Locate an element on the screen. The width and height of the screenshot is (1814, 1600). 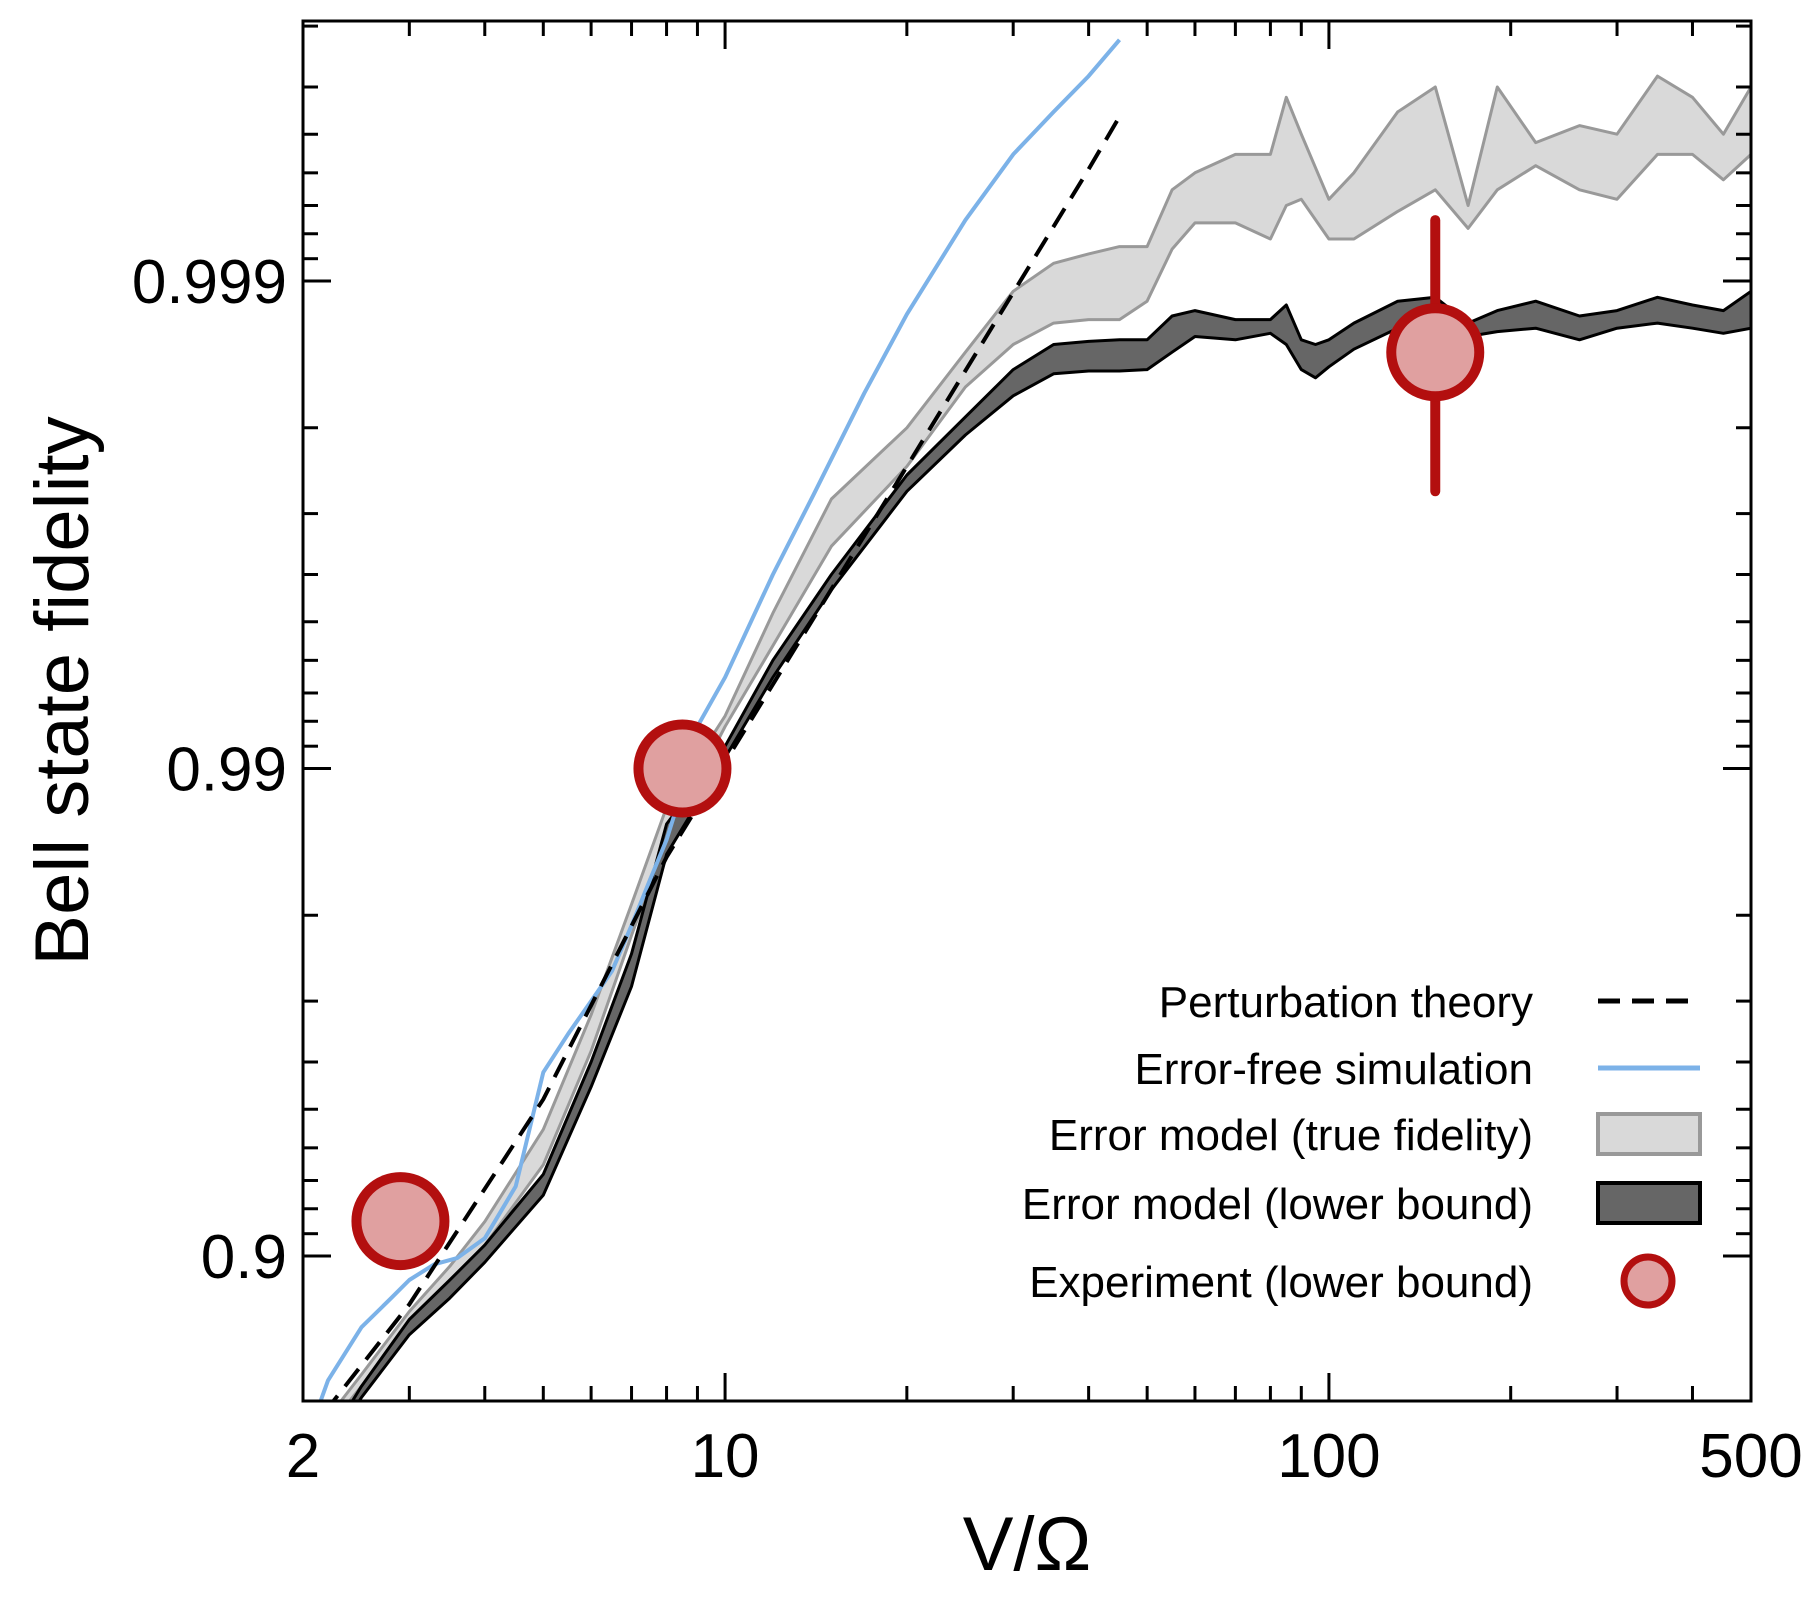
x-tick-label: 2 is located at coordinates (303, 1456).